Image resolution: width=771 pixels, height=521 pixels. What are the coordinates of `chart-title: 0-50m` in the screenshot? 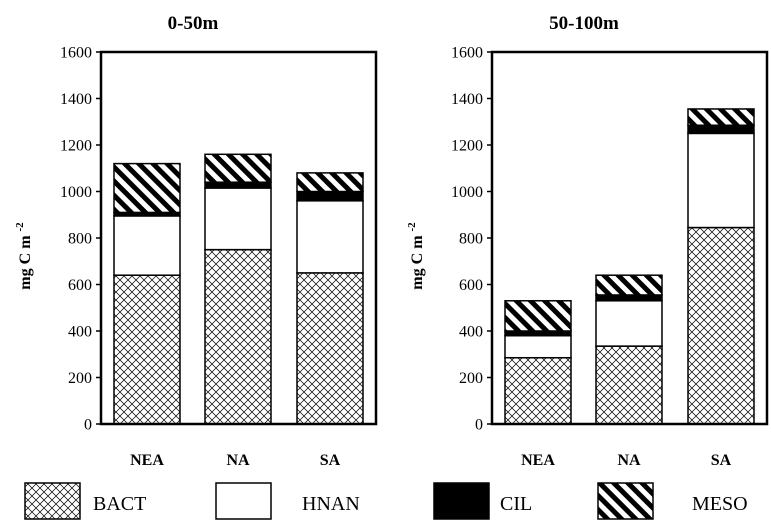 It's located at (193, 23).